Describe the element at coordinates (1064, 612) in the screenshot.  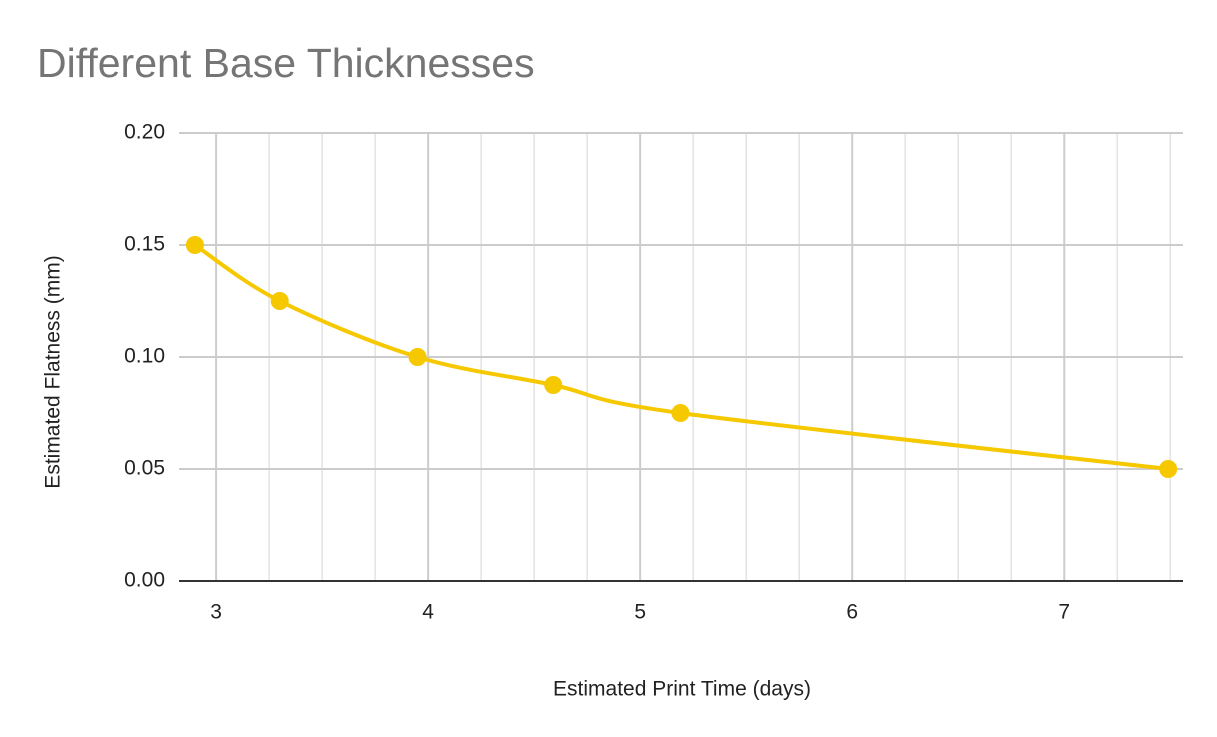
I see `x-tick-label: 7` at that location.